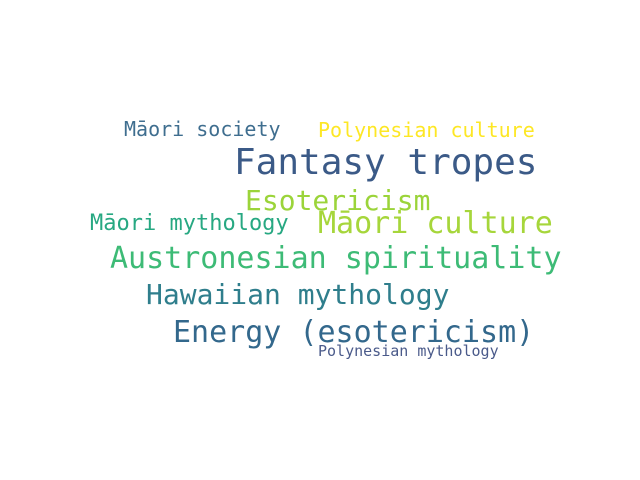 The image size is (640, 480). Describe the element at coordinates (189, 223) in the screenshot. I see `word-maori-mythology: Māori mythology` at that location.